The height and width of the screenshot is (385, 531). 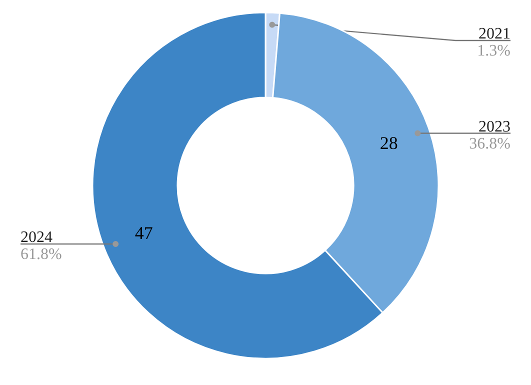 I want to click on slice-label: 2023, so click(x=494, y=127).